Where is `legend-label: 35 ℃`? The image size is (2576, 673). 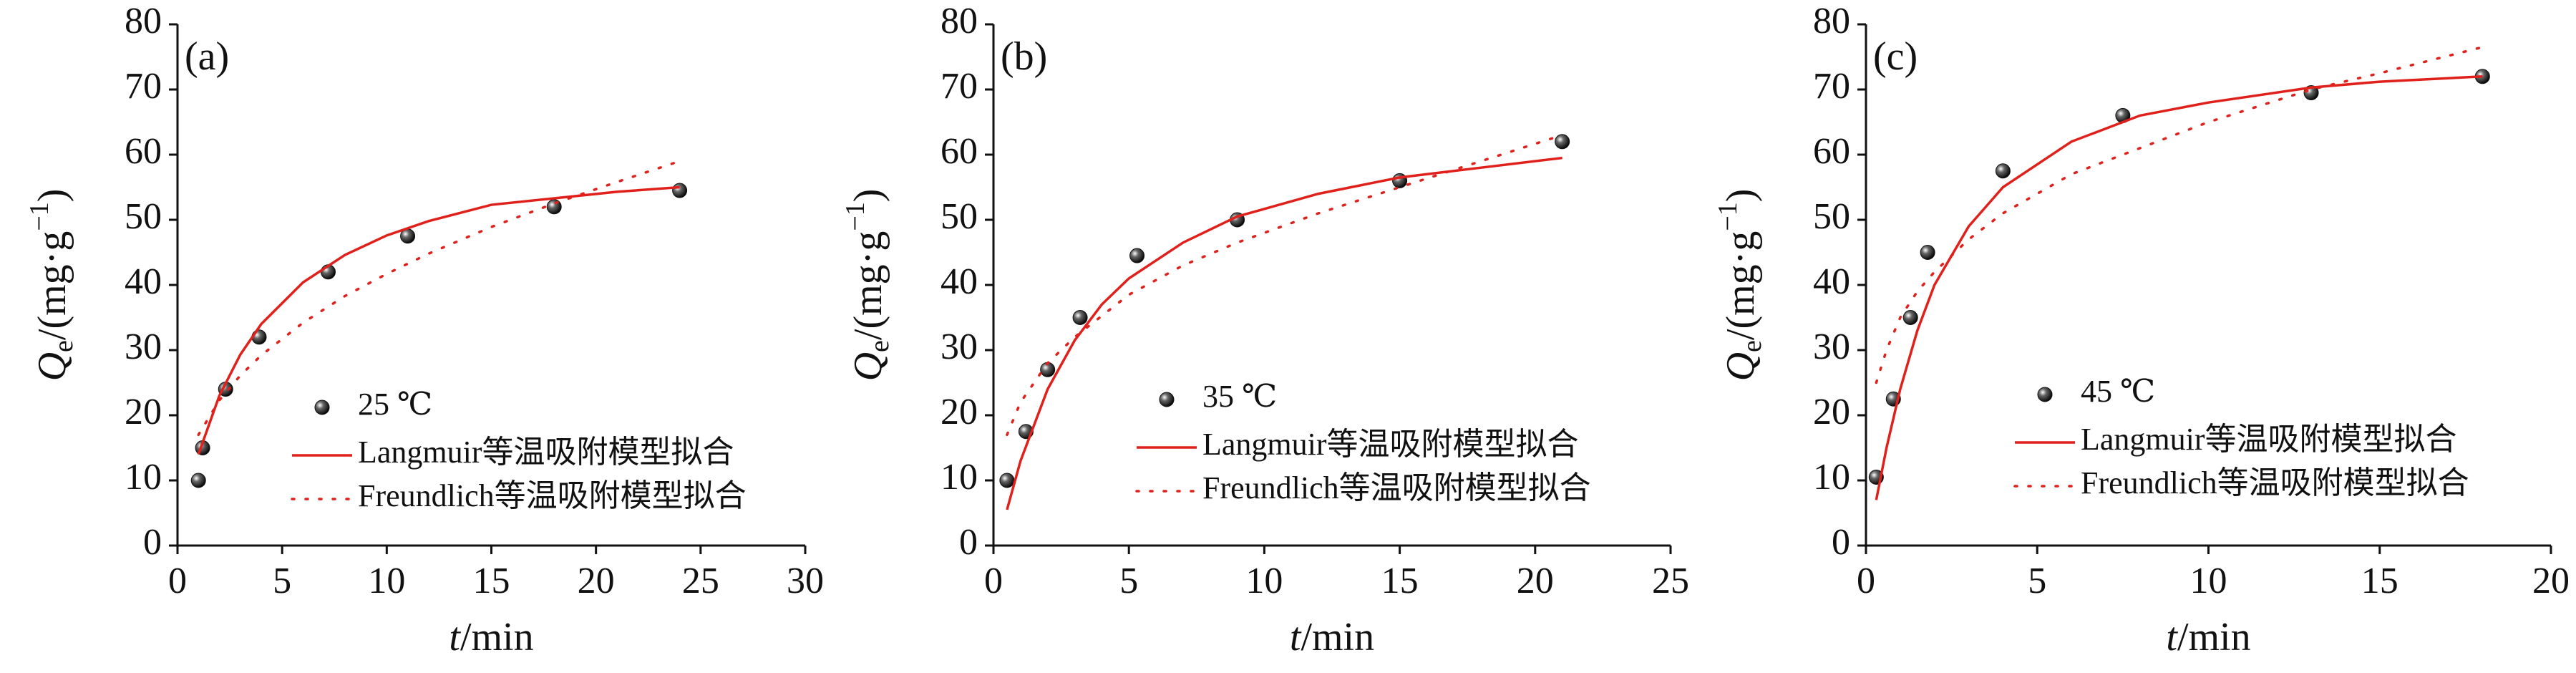 legend-label: 35 ℃ is located at coordinates (1239, 396).